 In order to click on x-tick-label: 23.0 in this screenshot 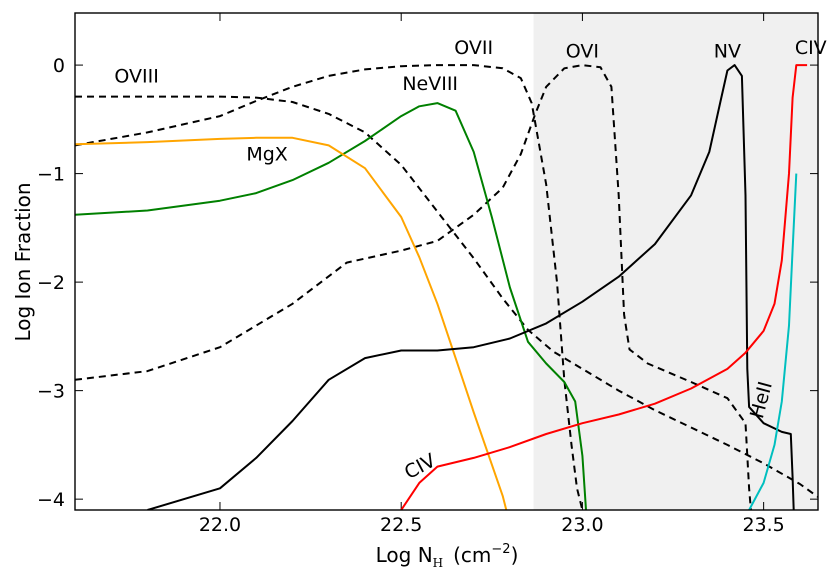, I will do `click(582, 525)`.